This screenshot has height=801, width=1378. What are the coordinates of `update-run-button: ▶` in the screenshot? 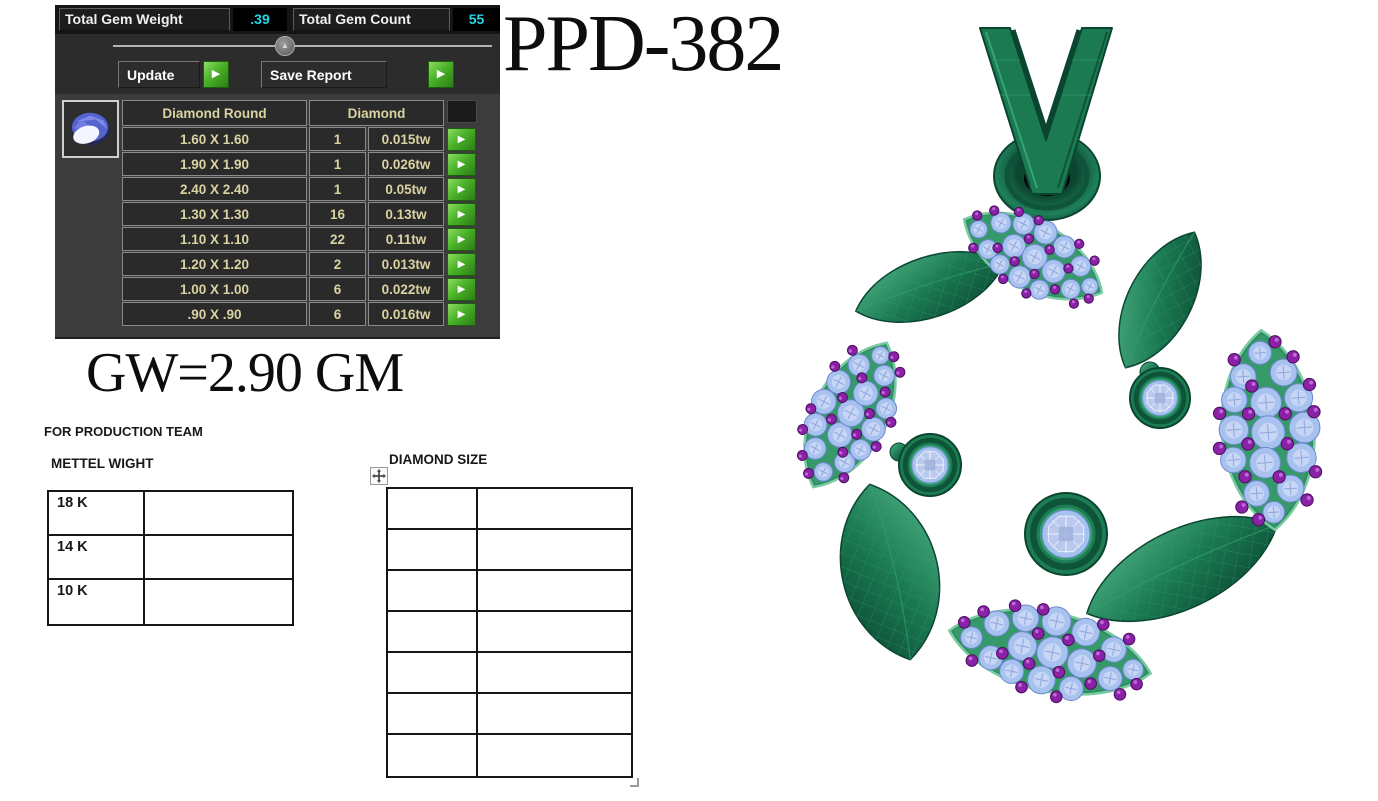 It's located at (216, 74).